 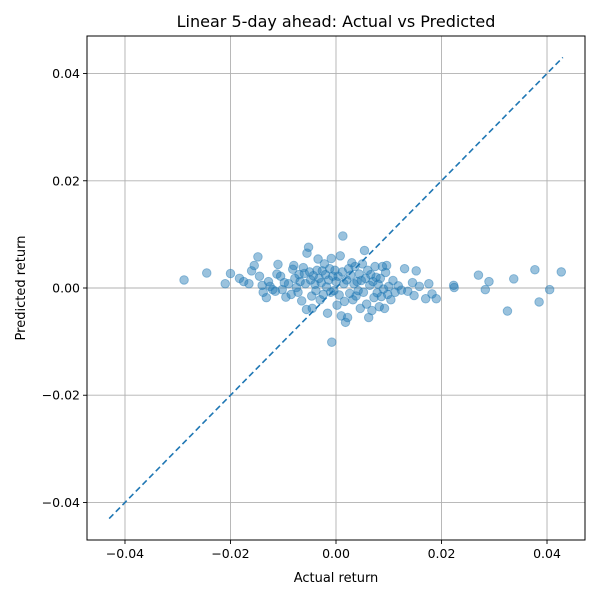 What do you see at coordinates (336, 578) in the screenshot?
I see `x-axis-title: Actual return` at bounding box center [336, 578].